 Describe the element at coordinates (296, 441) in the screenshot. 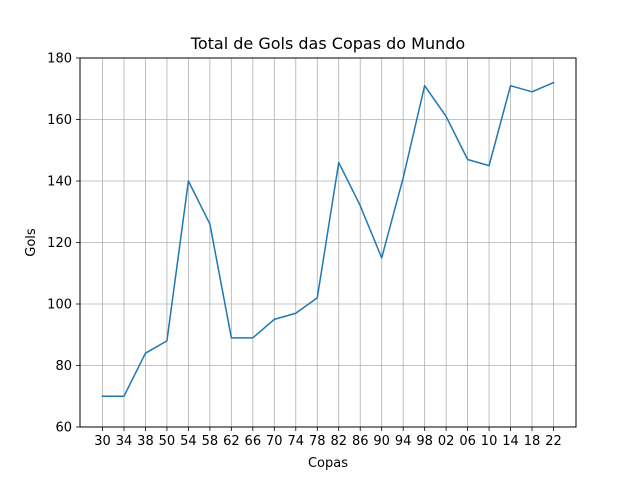

I see `x-tick-label: 74` at that location.